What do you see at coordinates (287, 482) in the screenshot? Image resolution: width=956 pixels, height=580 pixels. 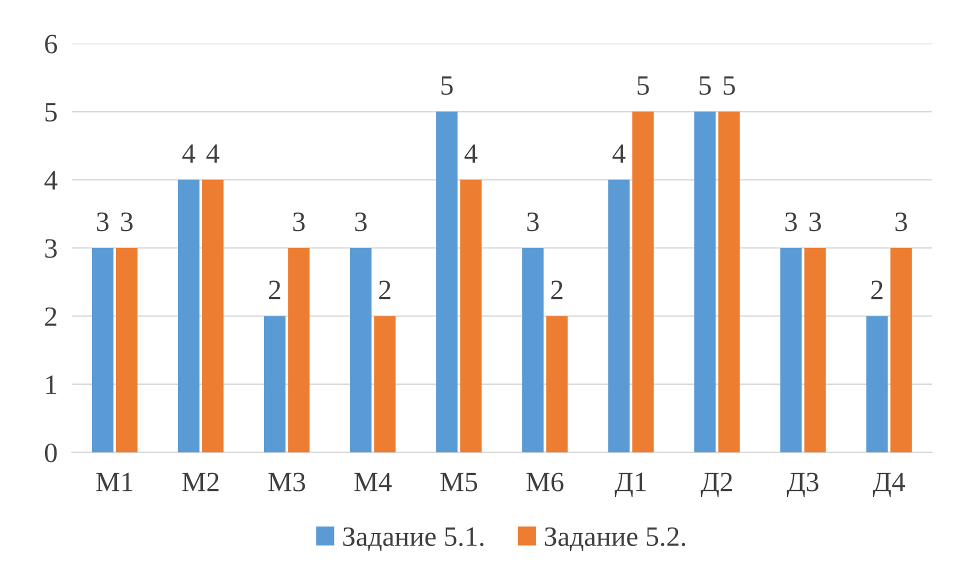 I see `x-tick-label: М3` at bounding box center [287, 482].